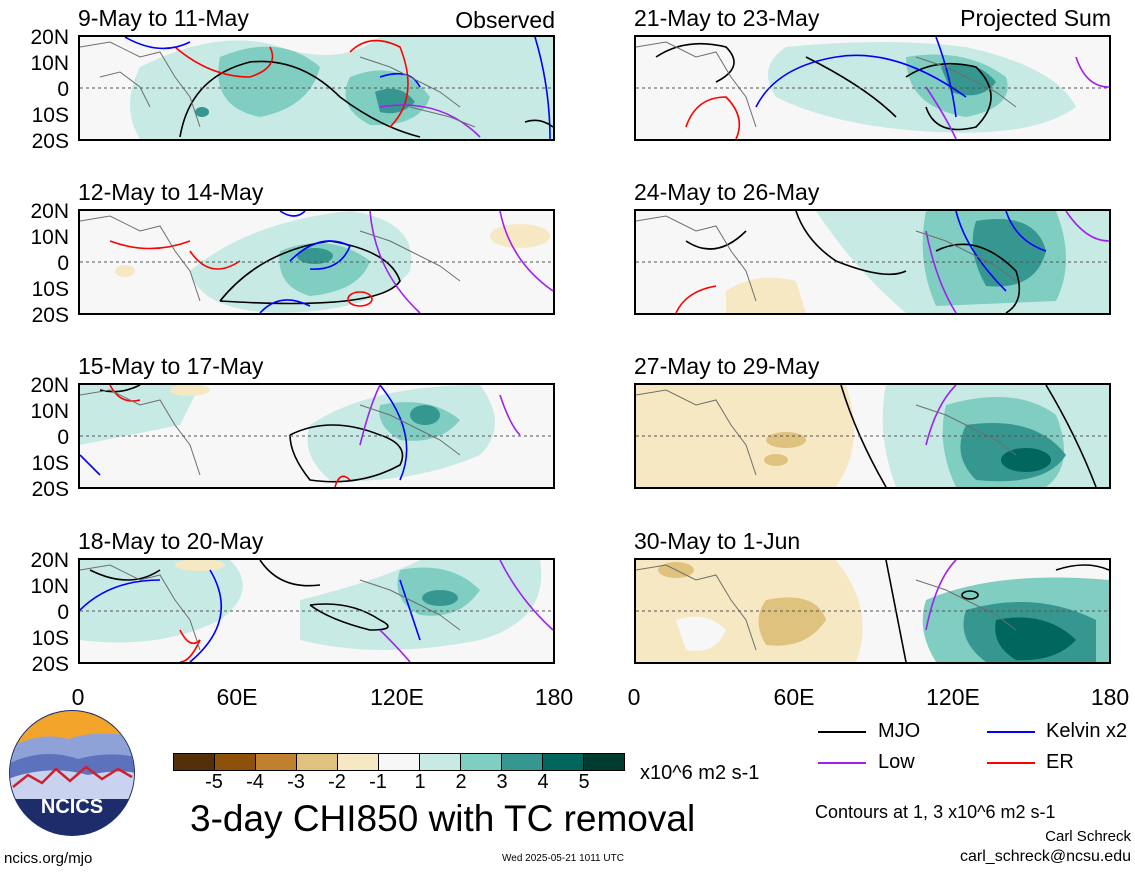 The width and height of the screenshot is (1135, 872). What do you see at coordinates (543, 782) in the screenshot?
I see `colorbar-tick-label: 4` at bounding box center [543, 782].